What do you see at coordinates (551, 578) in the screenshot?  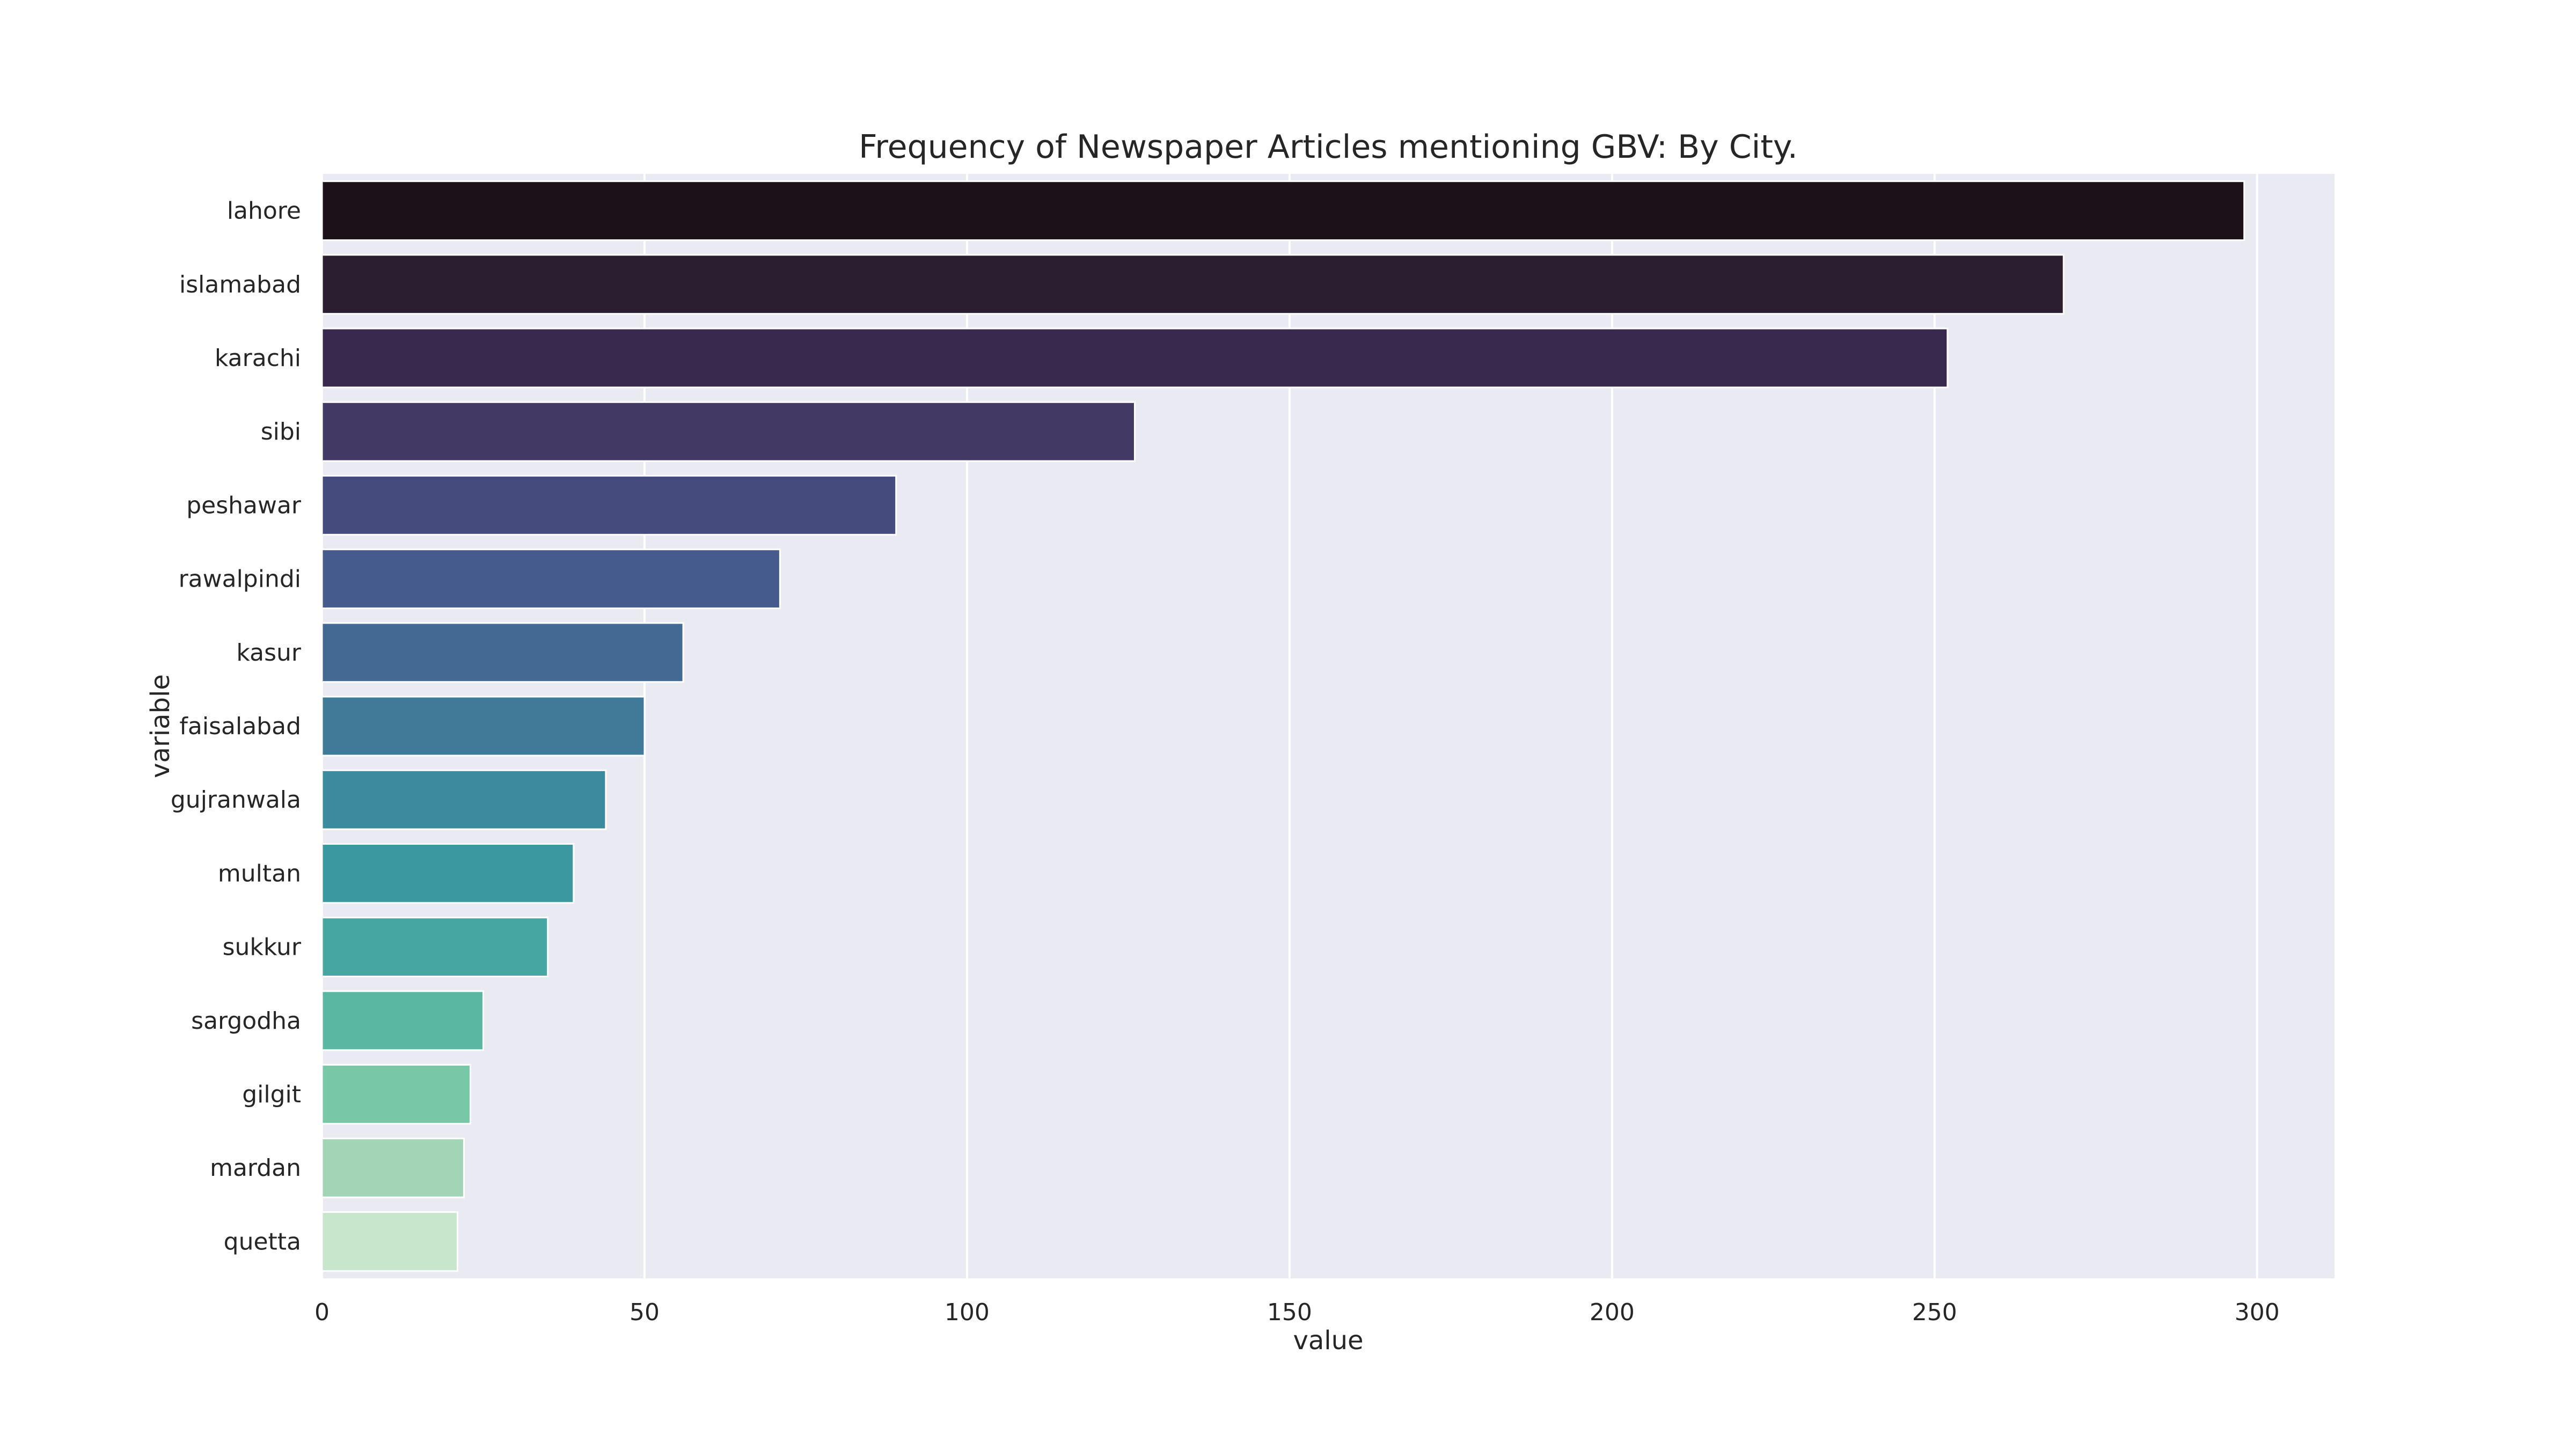 I see `bar-rawalpindi` at bounding box center [551, 578].